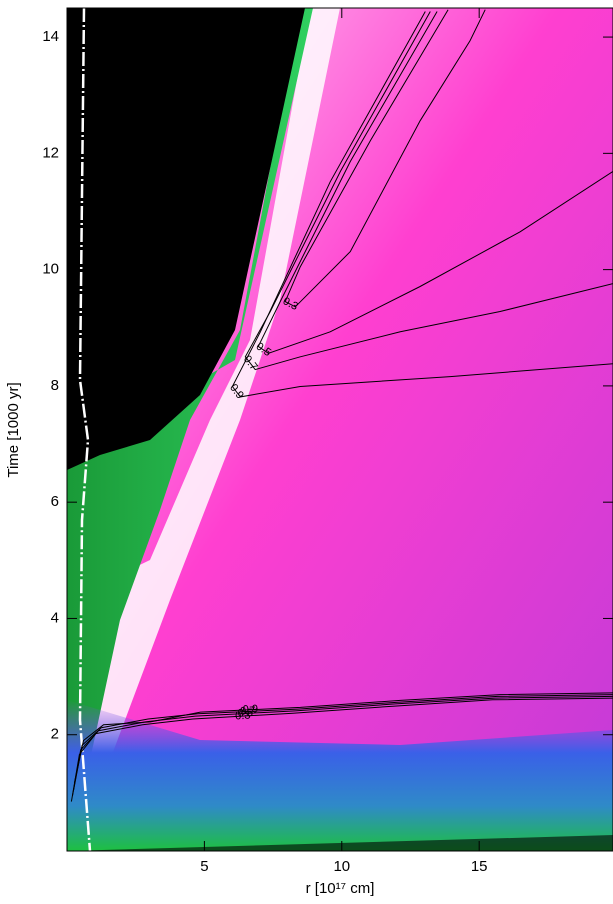  What do you see at coordinates (243, 716) in the screenshot?
I see `contour-label: 0.3` at bounding box center [243, 716].